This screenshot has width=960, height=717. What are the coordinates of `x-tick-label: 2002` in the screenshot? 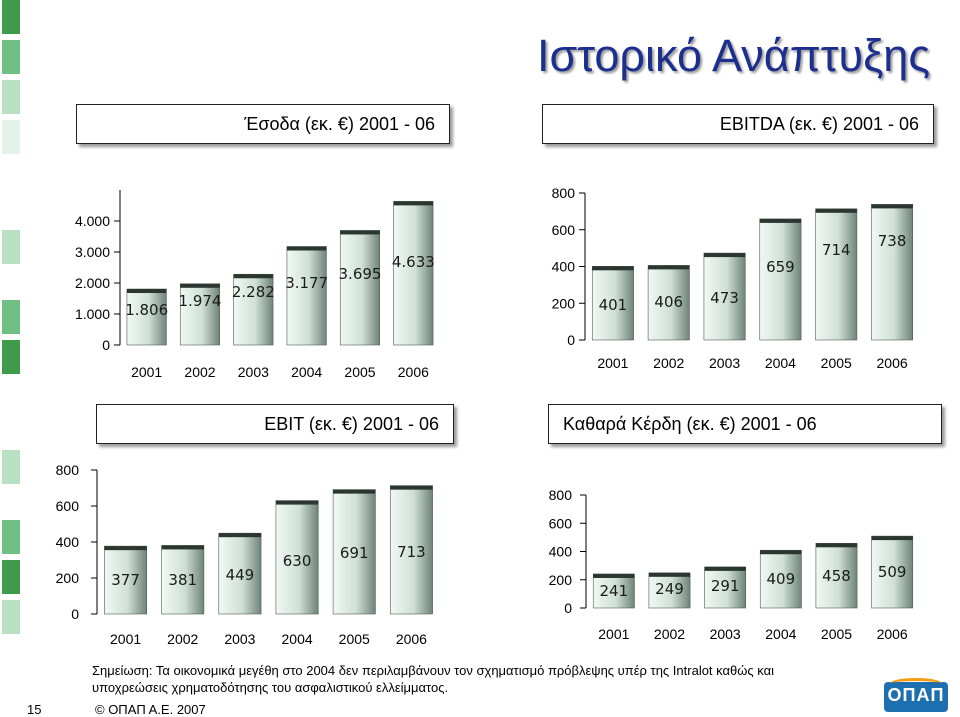 It's located at (669, 634).